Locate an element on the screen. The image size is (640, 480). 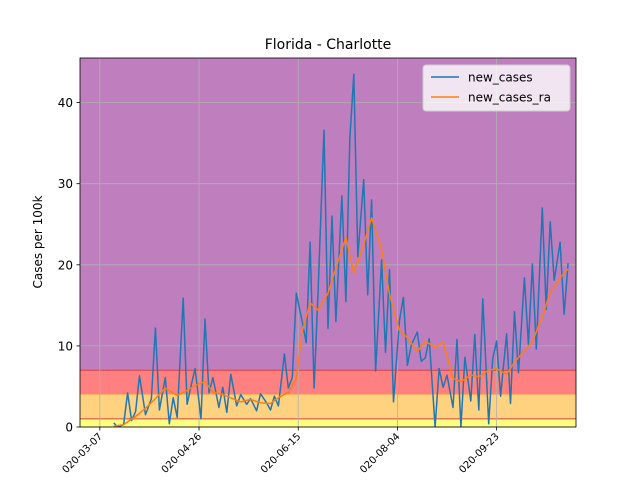
legend-label-new_cases_ra: new_cases_ra is located at coordinates (509, 98).